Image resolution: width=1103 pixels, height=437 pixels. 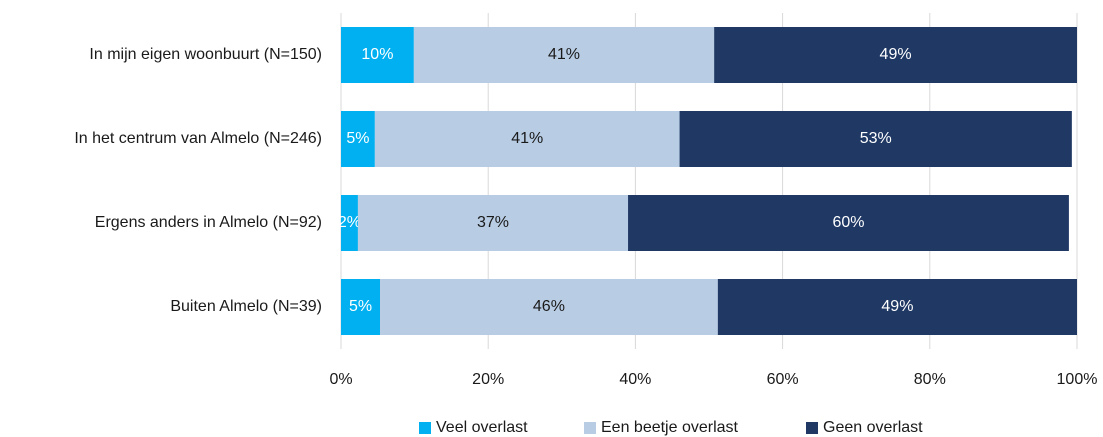 What do you see at coordinates (205, 54) in the screenshot?
I see `y-tick-label: In mijn eigen woonbuurt (N=150)` at bounding box center [205, 54].